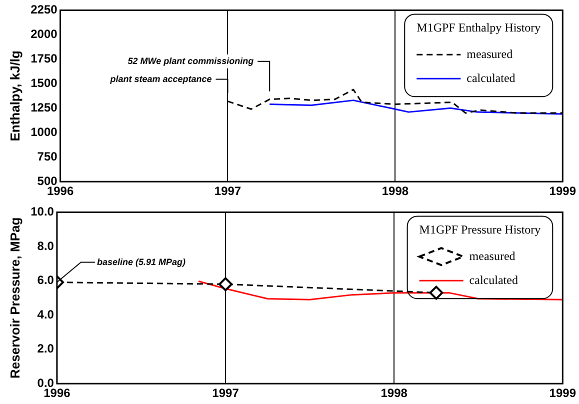 This screenshot has height=404, width=579. I want to click on y-tick-label: 6.0, so click(45, 280).